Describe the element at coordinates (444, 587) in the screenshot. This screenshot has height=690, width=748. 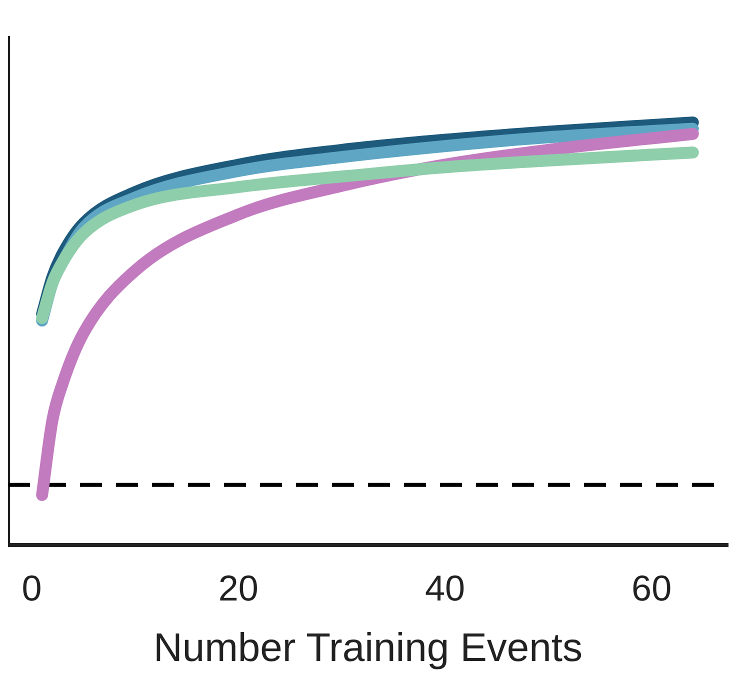
I see `x-tick-label: 40` at that location.